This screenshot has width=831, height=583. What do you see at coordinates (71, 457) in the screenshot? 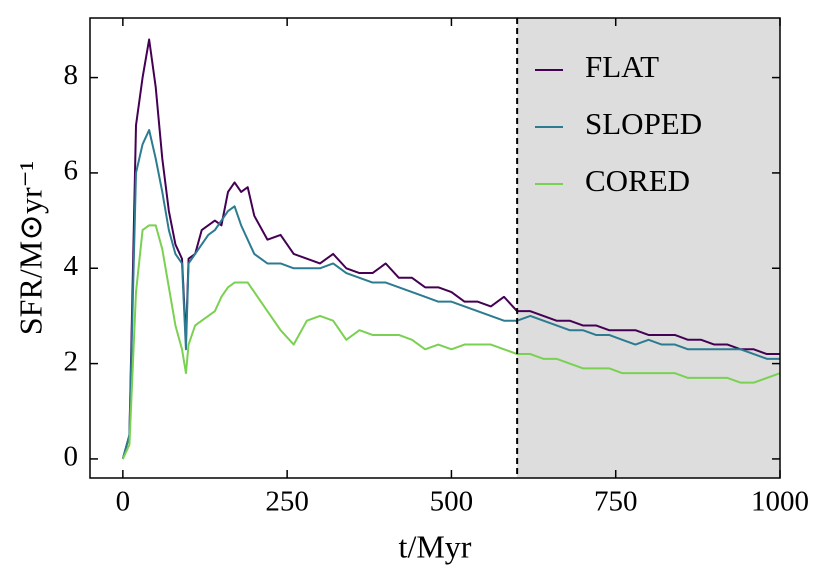
I see `y-tick-label: 0` at bounding box center [71, 457].